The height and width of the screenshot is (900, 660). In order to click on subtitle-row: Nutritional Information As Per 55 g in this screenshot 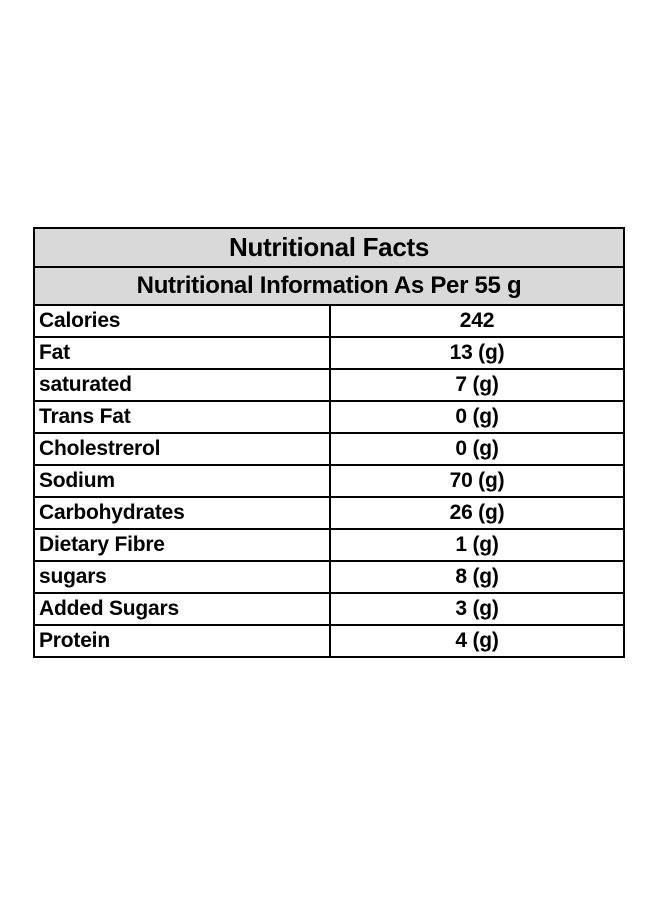, I will do `click(329, 286)`.